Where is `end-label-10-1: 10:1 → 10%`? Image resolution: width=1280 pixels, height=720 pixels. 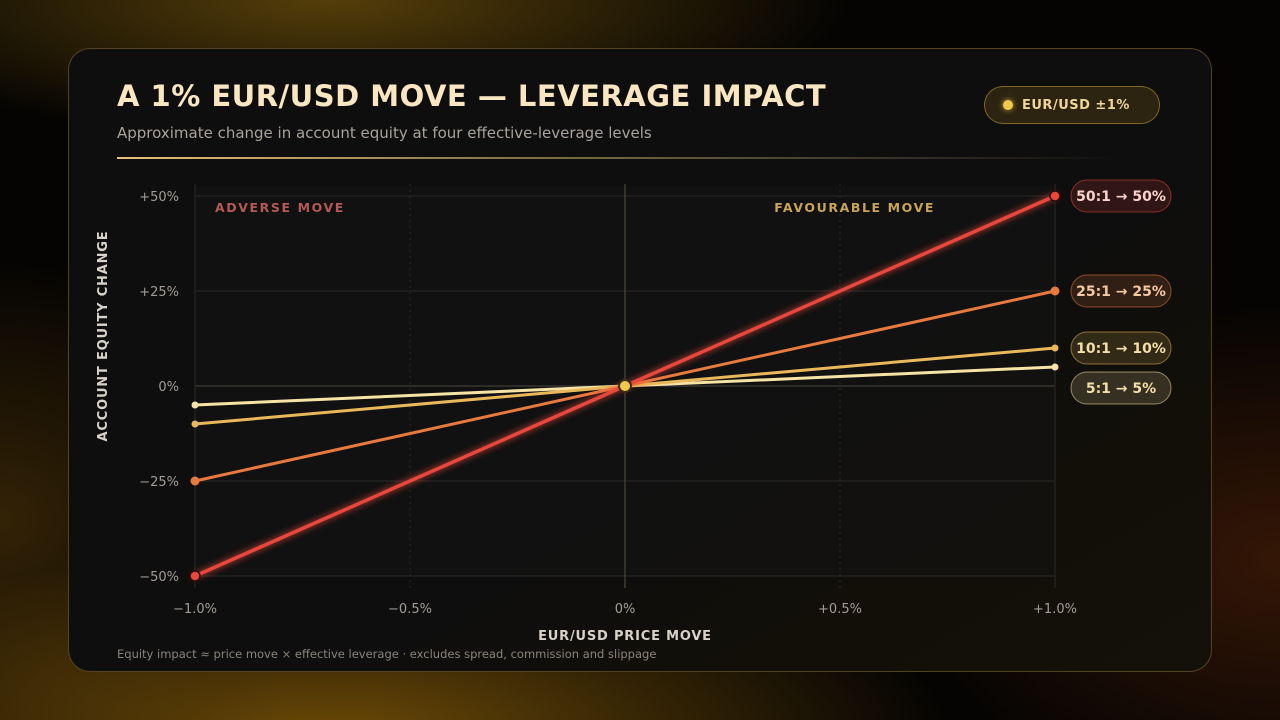 end-label-10-1: 10:1 → 10% is located at coordinates (1121, 348).